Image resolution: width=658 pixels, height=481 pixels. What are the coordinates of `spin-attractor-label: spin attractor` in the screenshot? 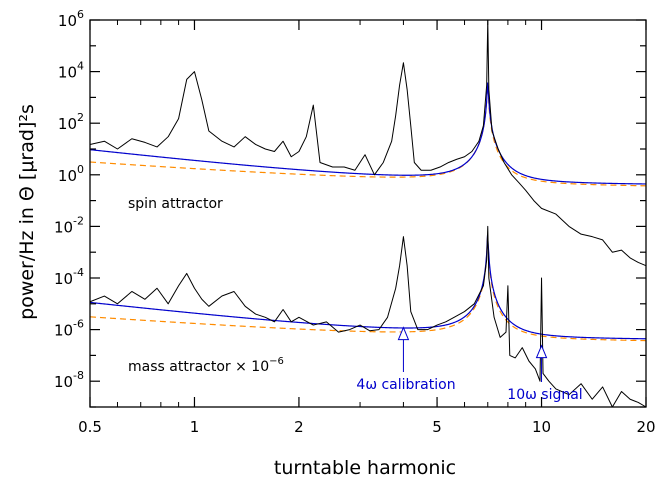 It's located at (175, 204).